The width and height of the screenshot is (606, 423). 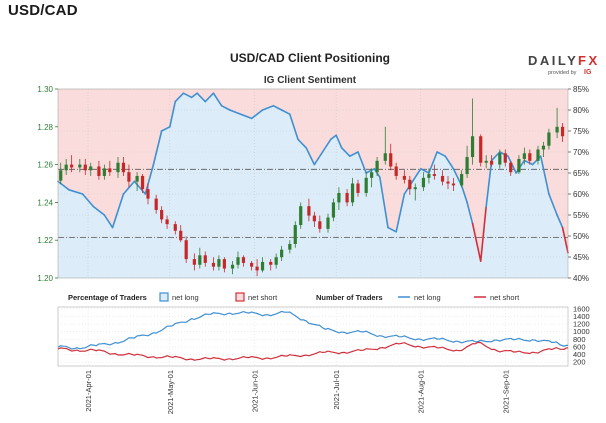 What do you see at coordinates (349, 297) in the screenshot?
I see `legend-num-title: Number of Traders` at bounding box center [349, 297].